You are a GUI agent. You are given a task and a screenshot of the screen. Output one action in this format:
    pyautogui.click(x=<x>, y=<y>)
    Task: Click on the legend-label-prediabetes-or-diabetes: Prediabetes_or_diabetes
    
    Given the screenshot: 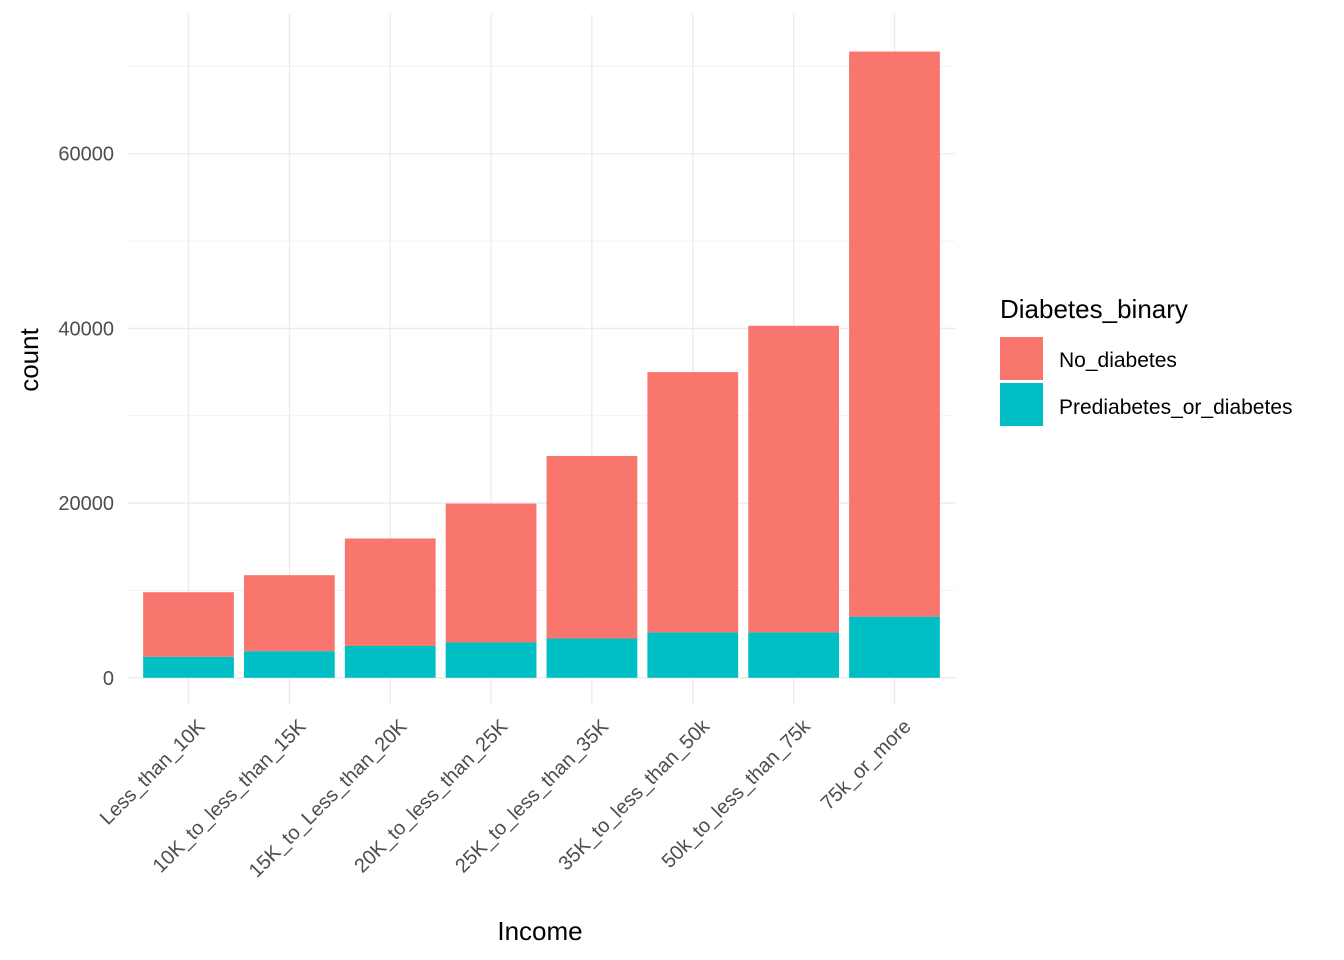 What is the action you would take?
    pyautogui.click(x=1176, y=407)
    